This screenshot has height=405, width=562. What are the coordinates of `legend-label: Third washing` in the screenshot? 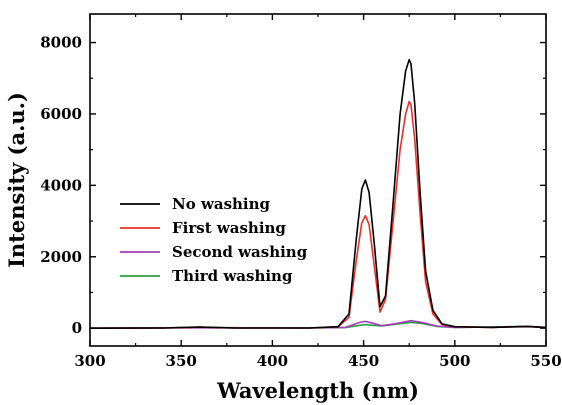 It's located at (232, 276).